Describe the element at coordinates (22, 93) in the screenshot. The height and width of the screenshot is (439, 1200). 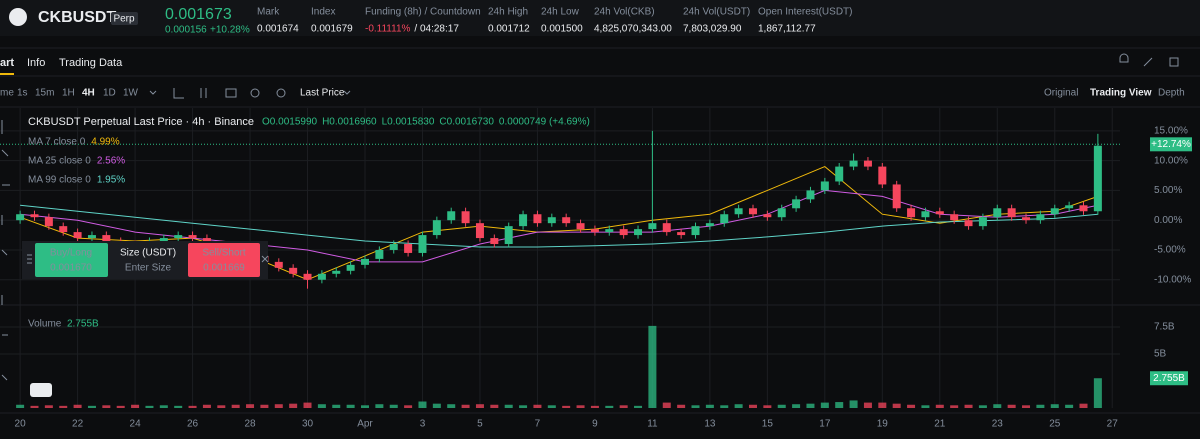
I see `interval: 1s` at that location.